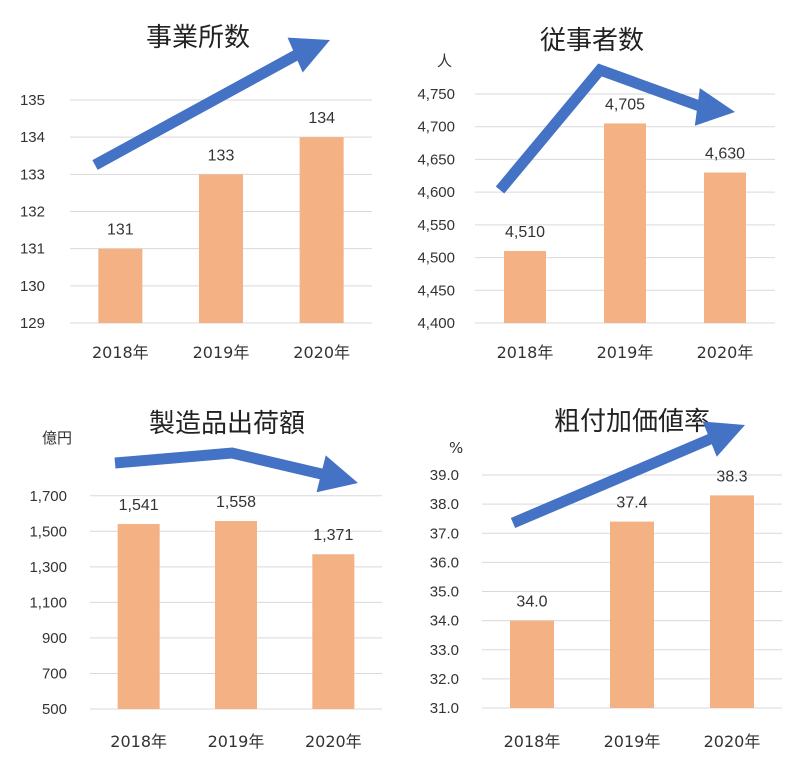  What do you see at coordinates (57, 438) in the screenshot?
I see `unit-label: 億円` at bounding box center [57, 438].